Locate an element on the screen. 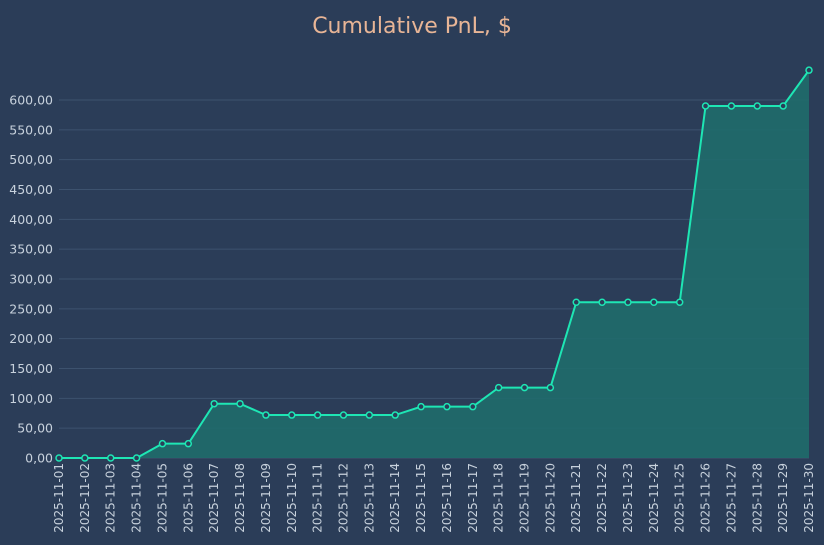 The height and width of the screenshot is (545, 824). x-tick-label: 2025-11-13 is located at coordinates (369, 498).